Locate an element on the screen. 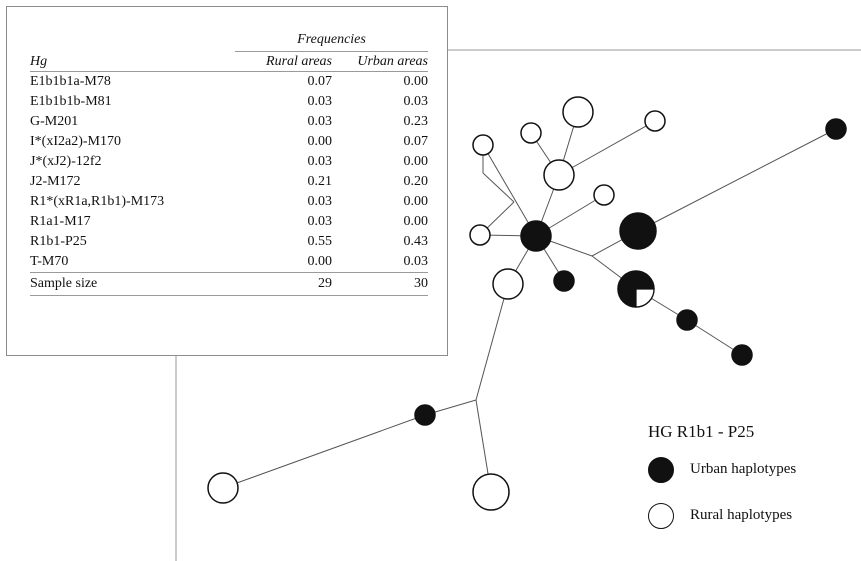 Image resolution: width=861 pixels, height=561 pixels. cell-hg: G-M201 is located at coordinates (54, 121).